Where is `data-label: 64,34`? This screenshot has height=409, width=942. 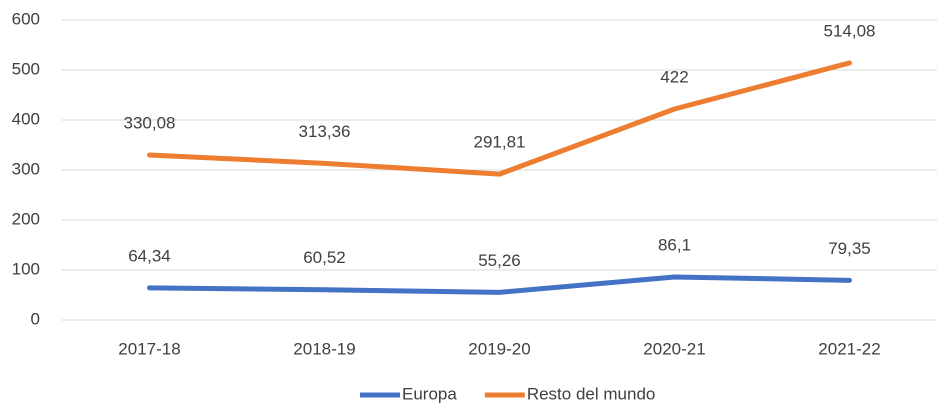
data-label: 64,34 is located at coordinates (149, 255).